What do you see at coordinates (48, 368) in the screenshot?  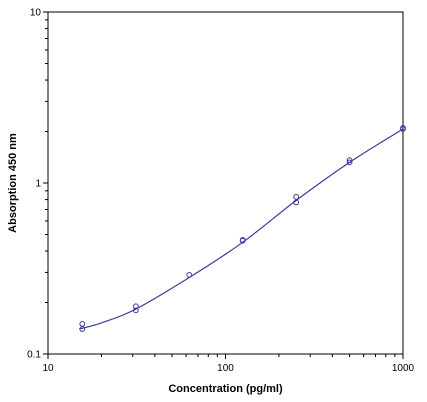 I see `x-tick-label: 10` at bounding box center [48, 368].